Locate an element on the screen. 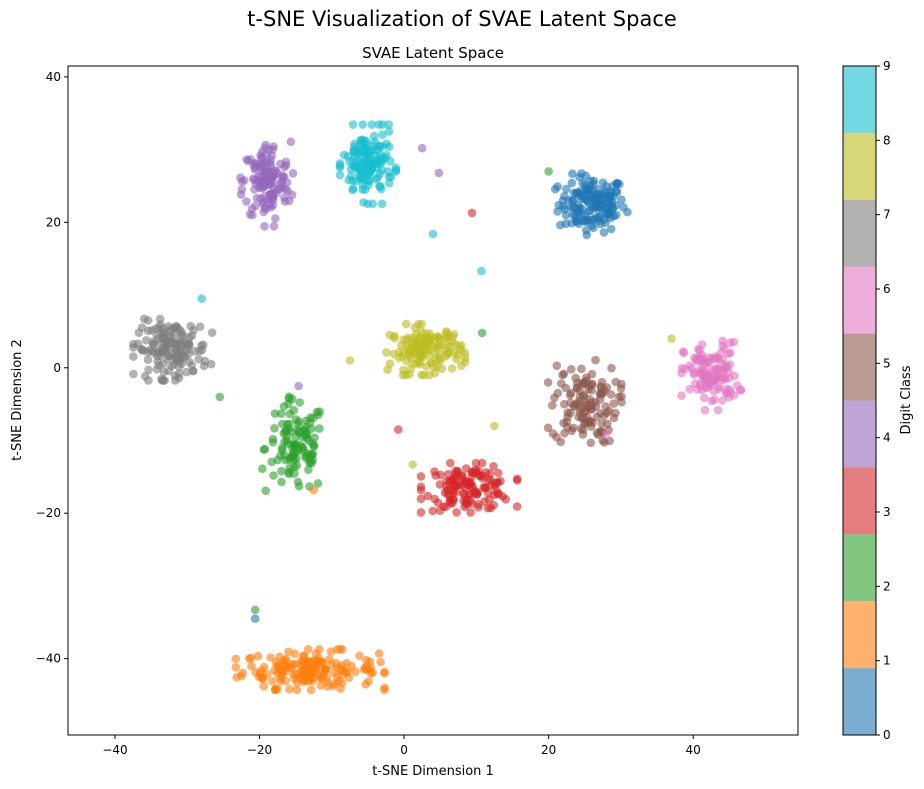  x-axis-ticks: −40 −20 0 20 40 is located at coordinates (401, 746).